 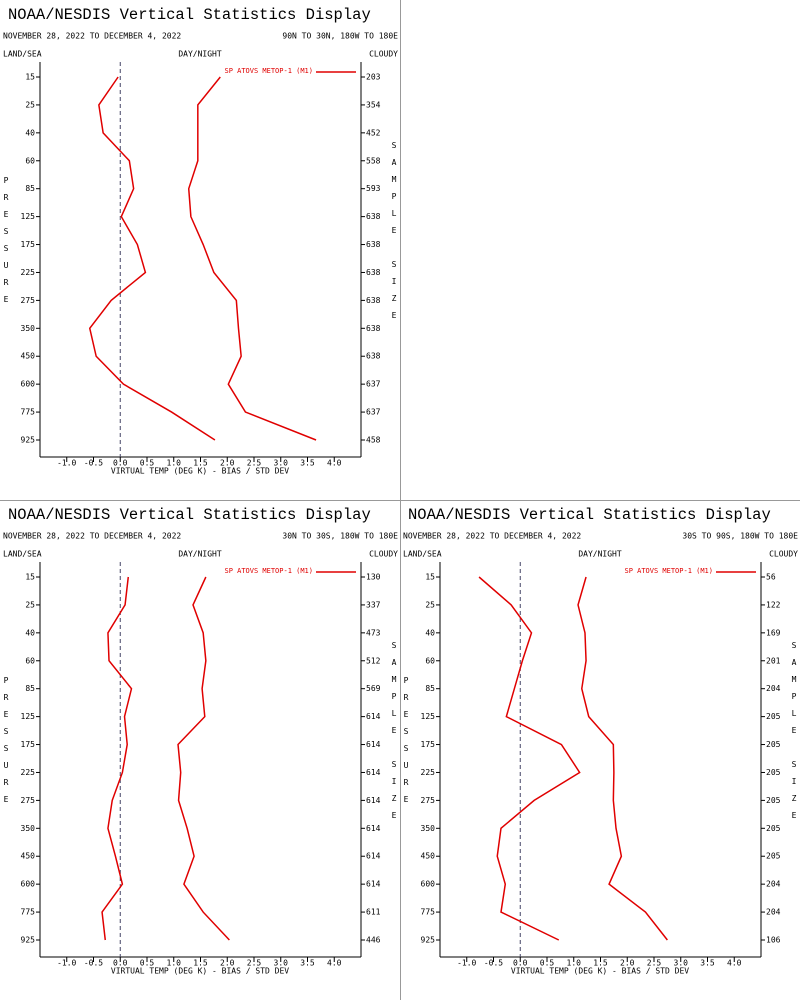 I want to click on sample-size: 354, so click(x=373, y=104).